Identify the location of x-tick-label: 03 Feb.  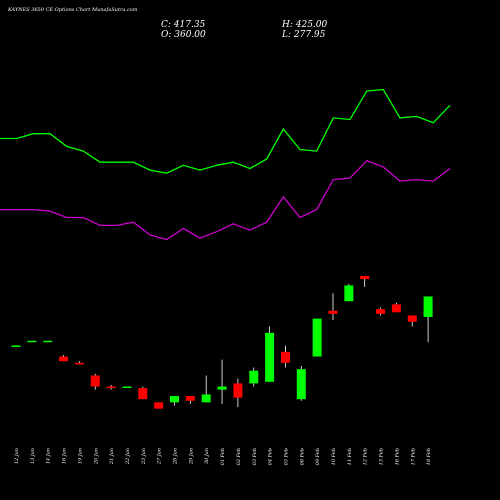
(255, 456).